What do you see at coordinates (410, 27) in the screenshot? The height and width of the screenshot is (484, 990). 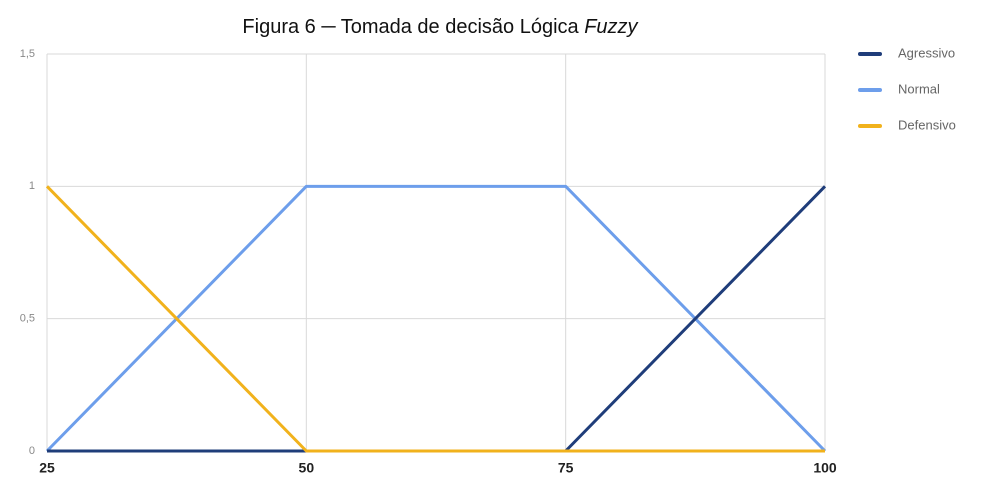 I see `title-text: Figura 6 ─ Tomada de decisão Lógica` at bounding box center [410, 27].